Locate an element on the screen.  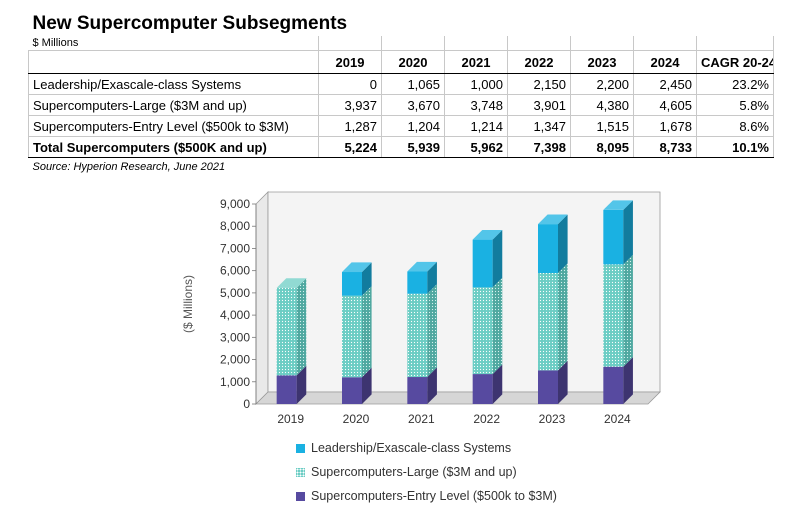
table-source-row: Source: Hyperion Research, June 2021 is located at coordinates (401, 167).